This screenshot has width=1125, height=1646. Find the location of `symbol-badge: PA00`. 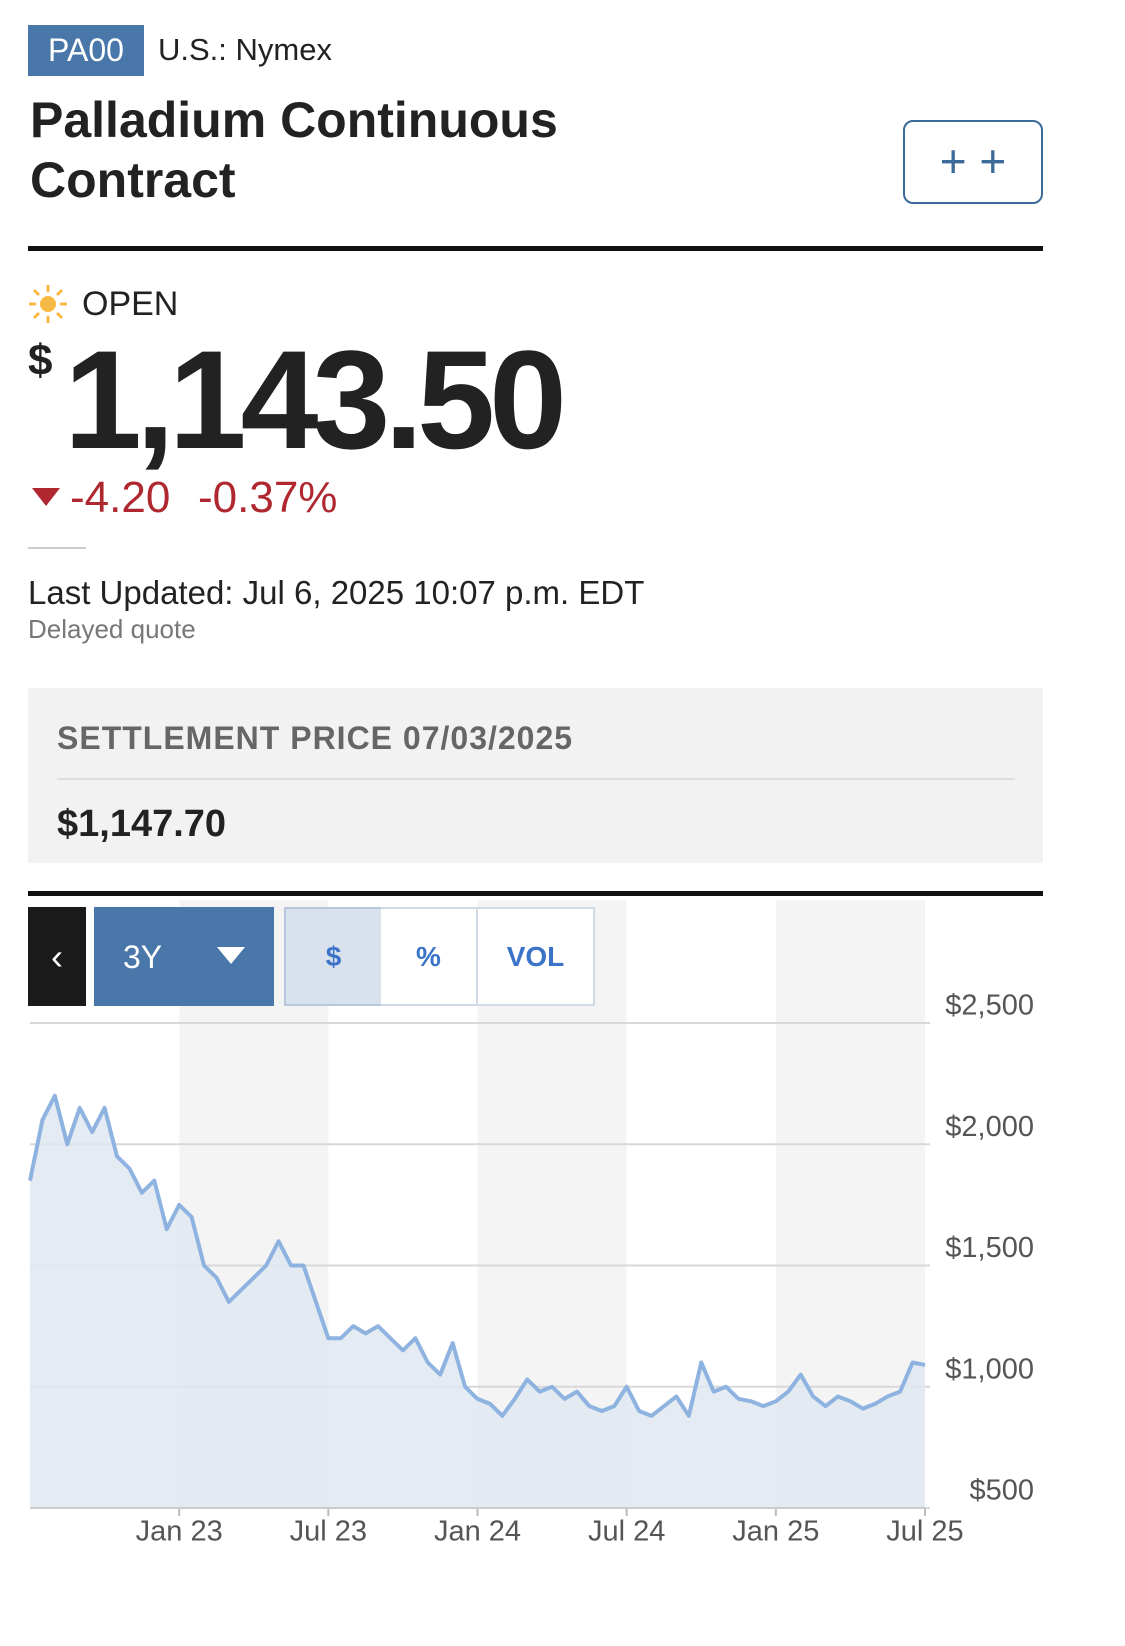

symbol-badge: PA00 is located at coordinates (86, 50).